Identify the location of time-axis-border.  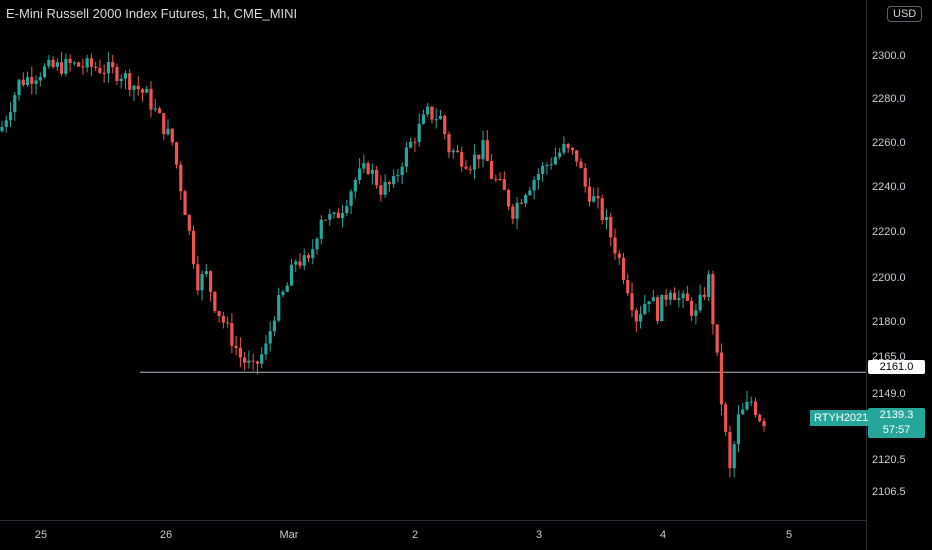
(433, 520).